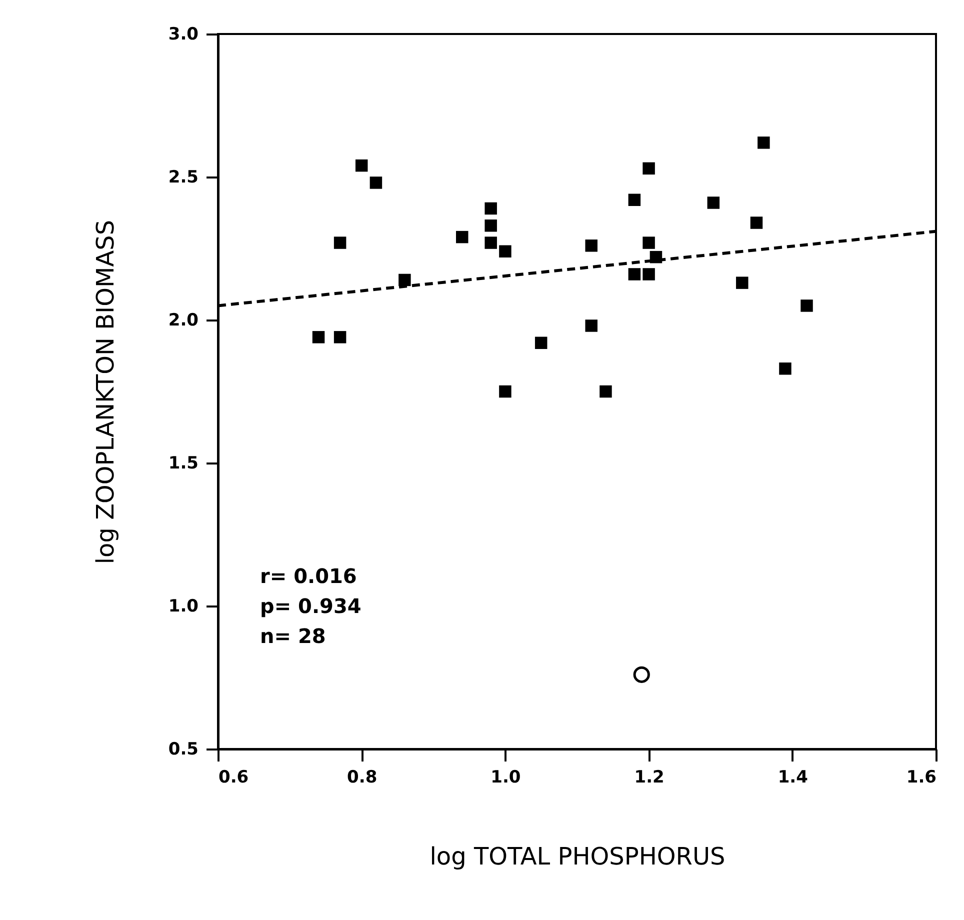 This screenshot has width=964, height=920. What do you see at coordinates (505, 778) in the screenshot?
I see `x-tick-label: 1.0` at bounding box center [505, 778].